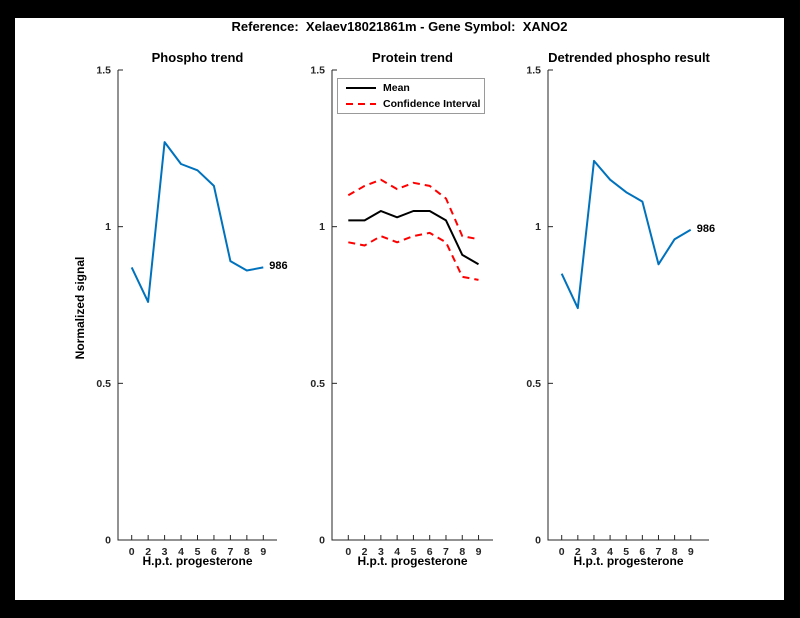 The height and width of the screenshot is (618, 800). I want to click on subplot1-title: Phospho trend, so click(197, 57).